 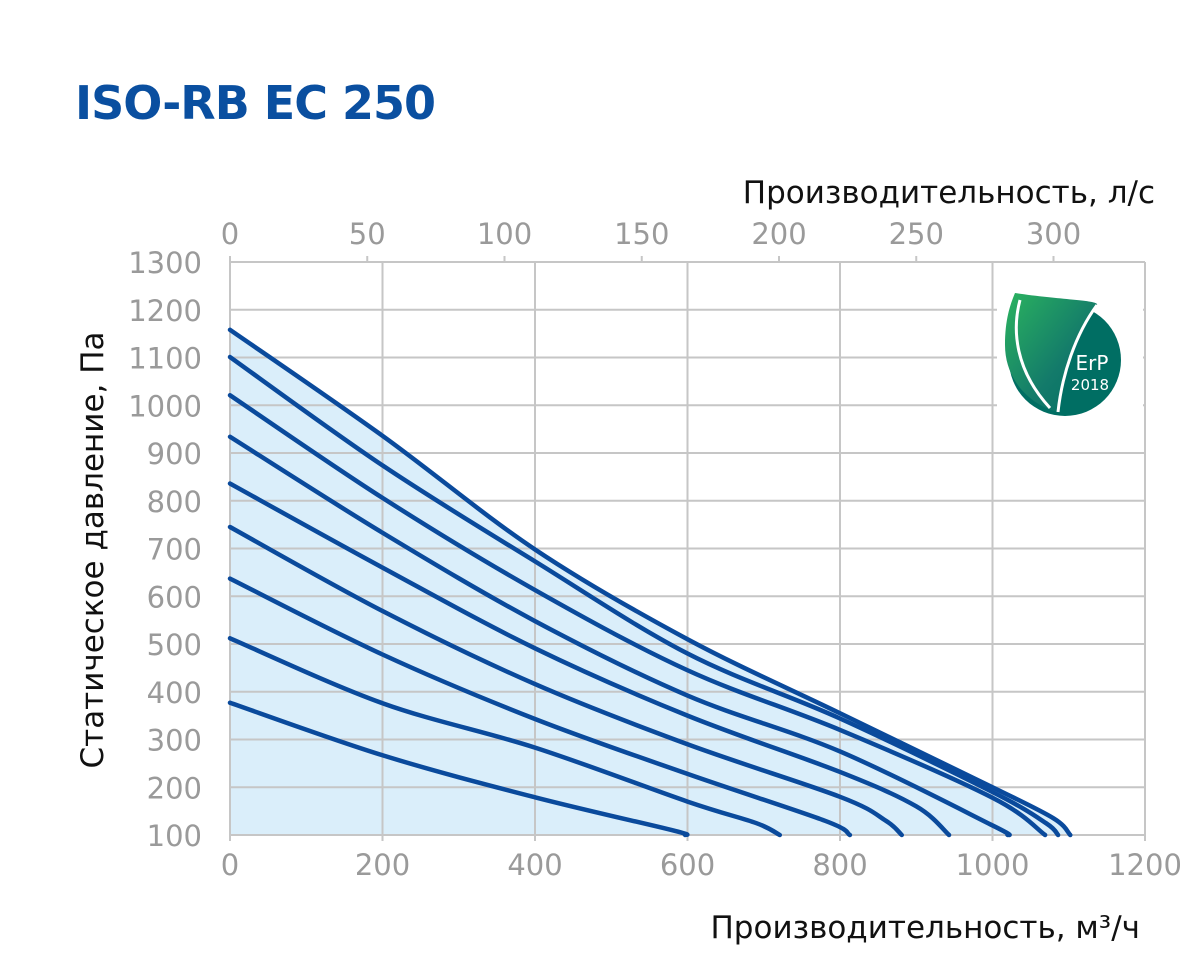 What do you see at coordinates (916, 234) in the screenshot?
I see `x2-tick-label: 250` at bounding box center [916, 234].